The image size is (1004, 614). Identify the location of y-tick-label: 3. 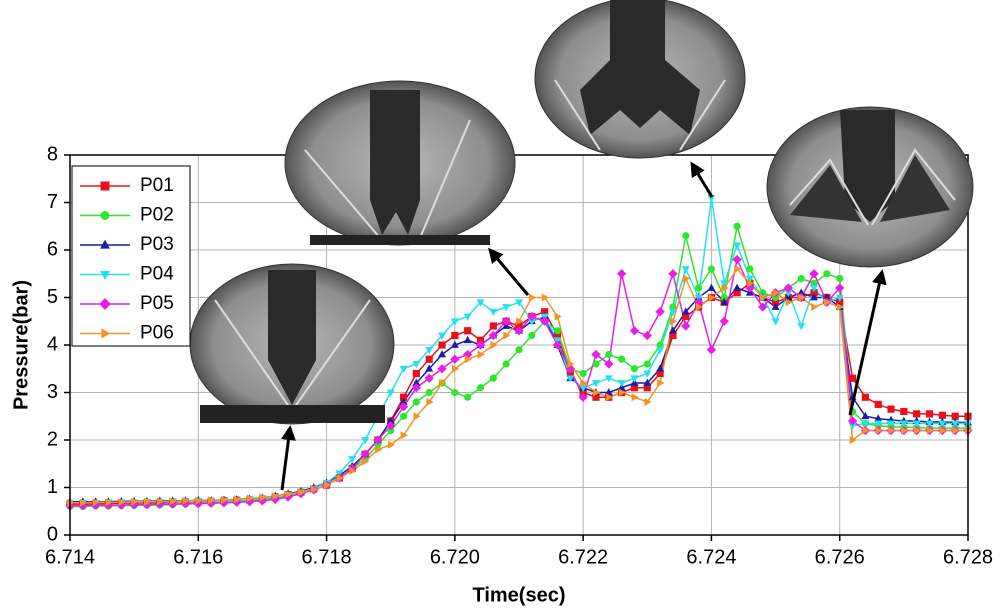
(52, 392).